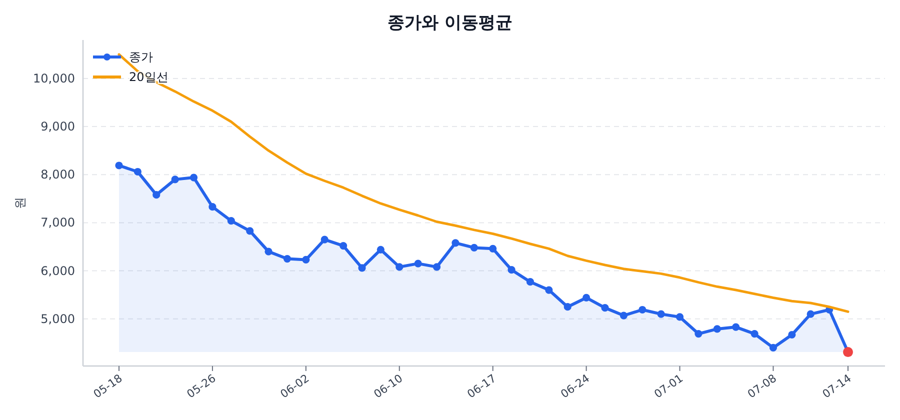 The width and height of the screenshot is (900, 420). I want to click on legend-label: 종가, so click(141, 57).